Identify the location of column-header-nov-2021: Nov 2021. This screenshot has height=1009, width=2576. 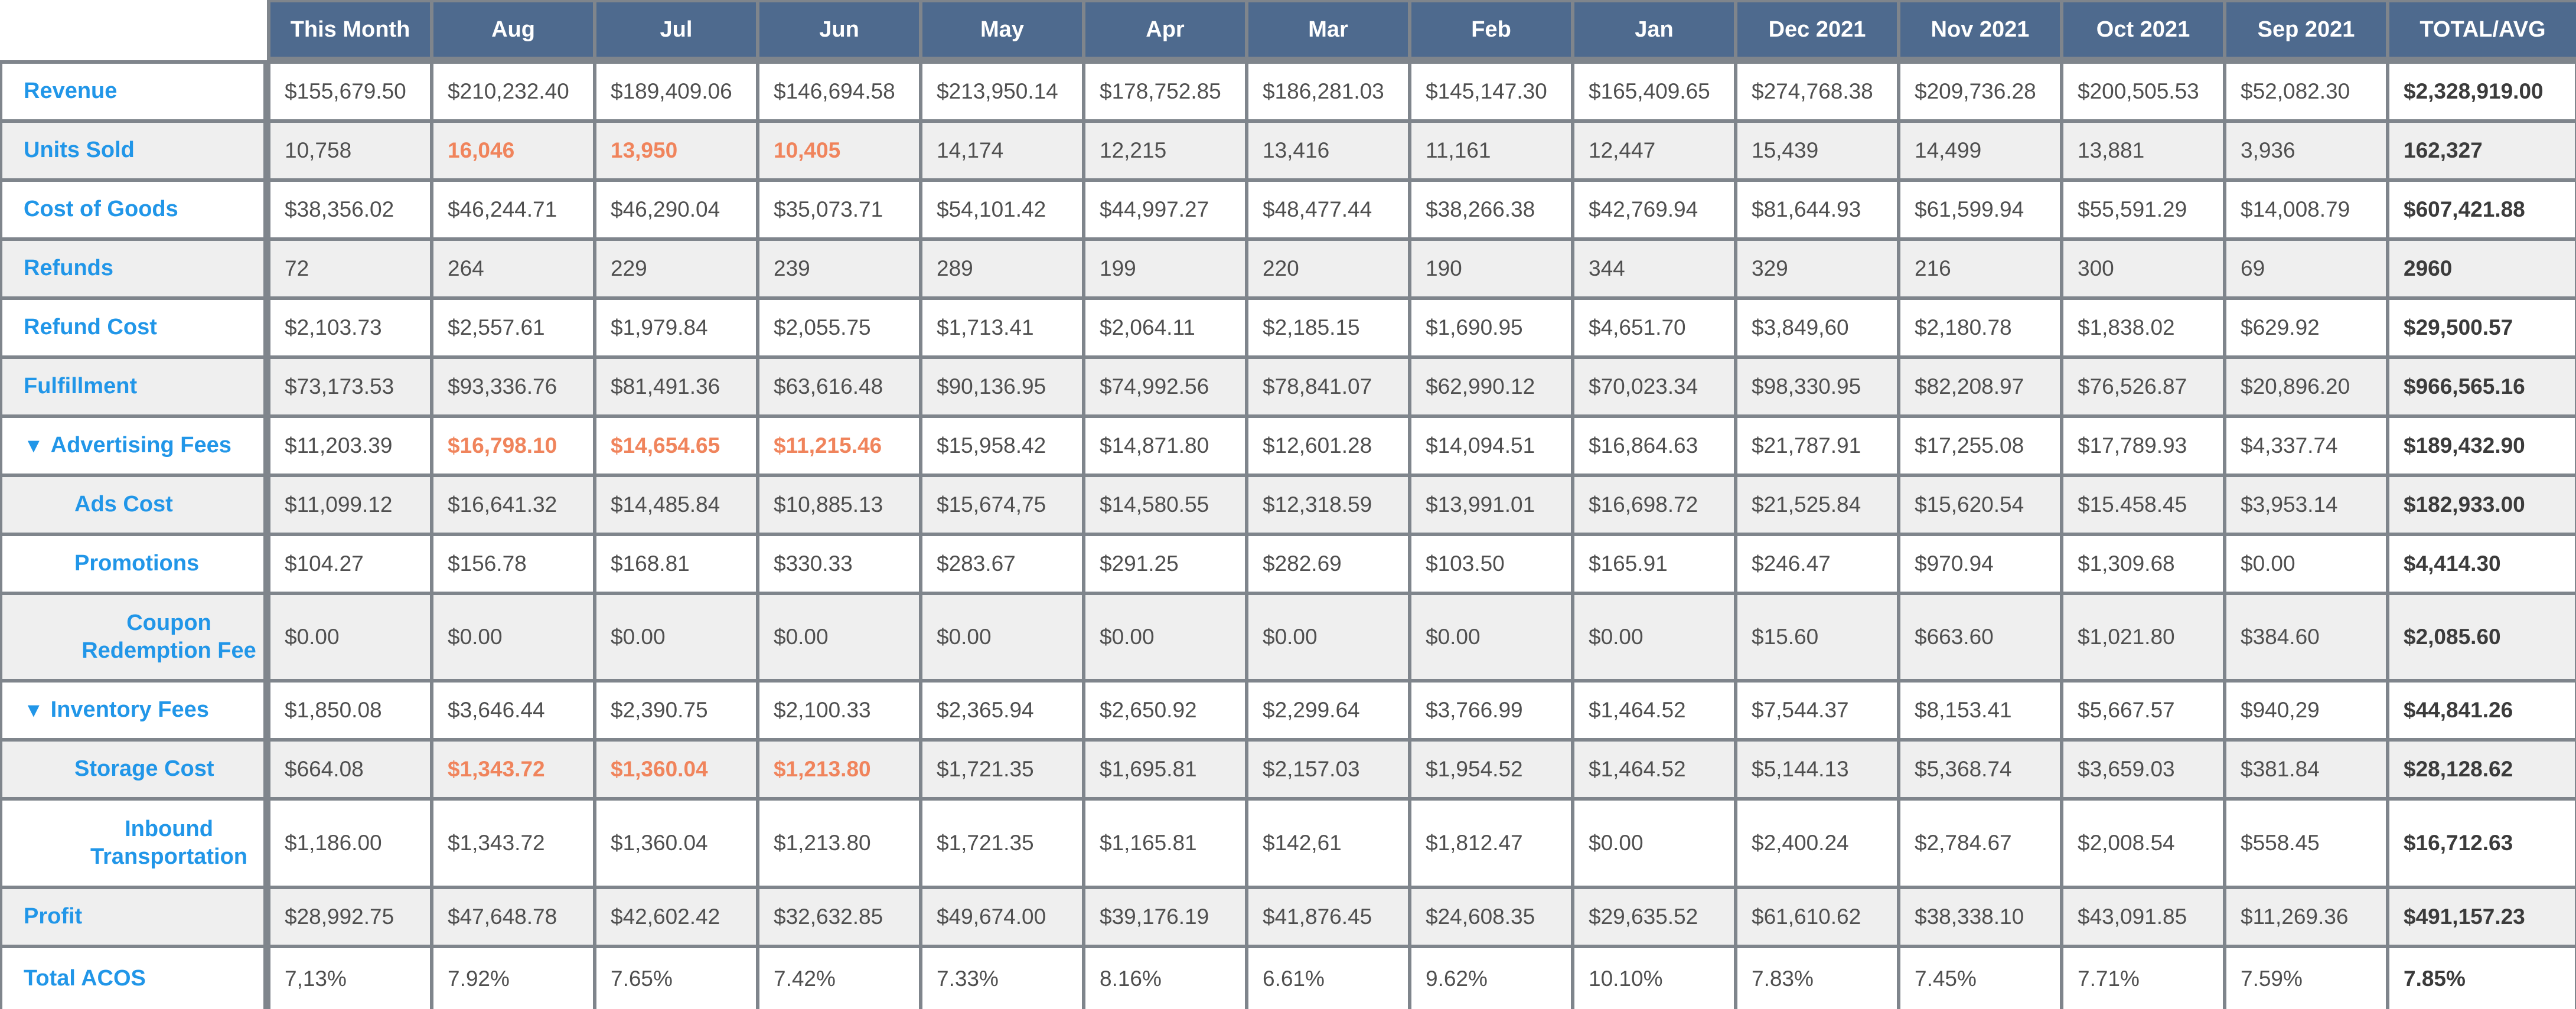
(1980, 29).